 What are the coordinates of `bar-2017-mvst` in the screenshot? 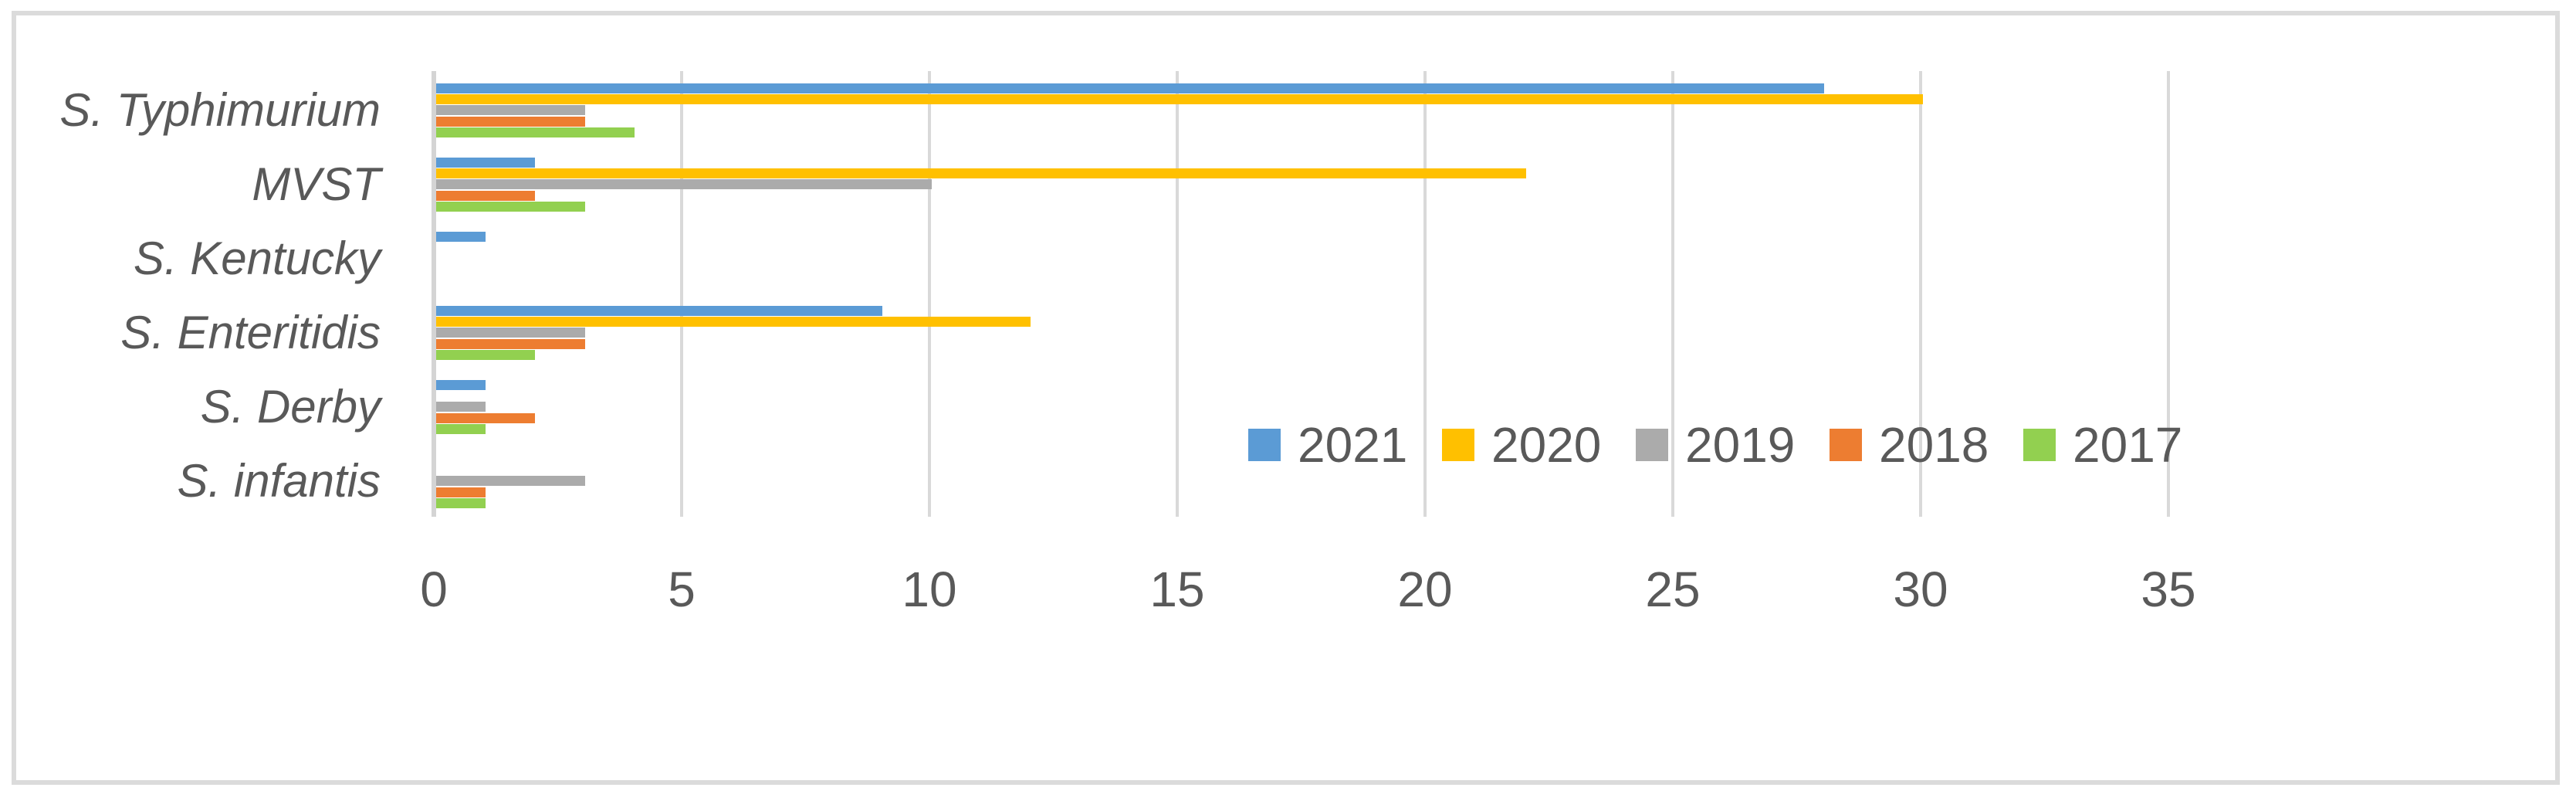 It's located at (510, 207).